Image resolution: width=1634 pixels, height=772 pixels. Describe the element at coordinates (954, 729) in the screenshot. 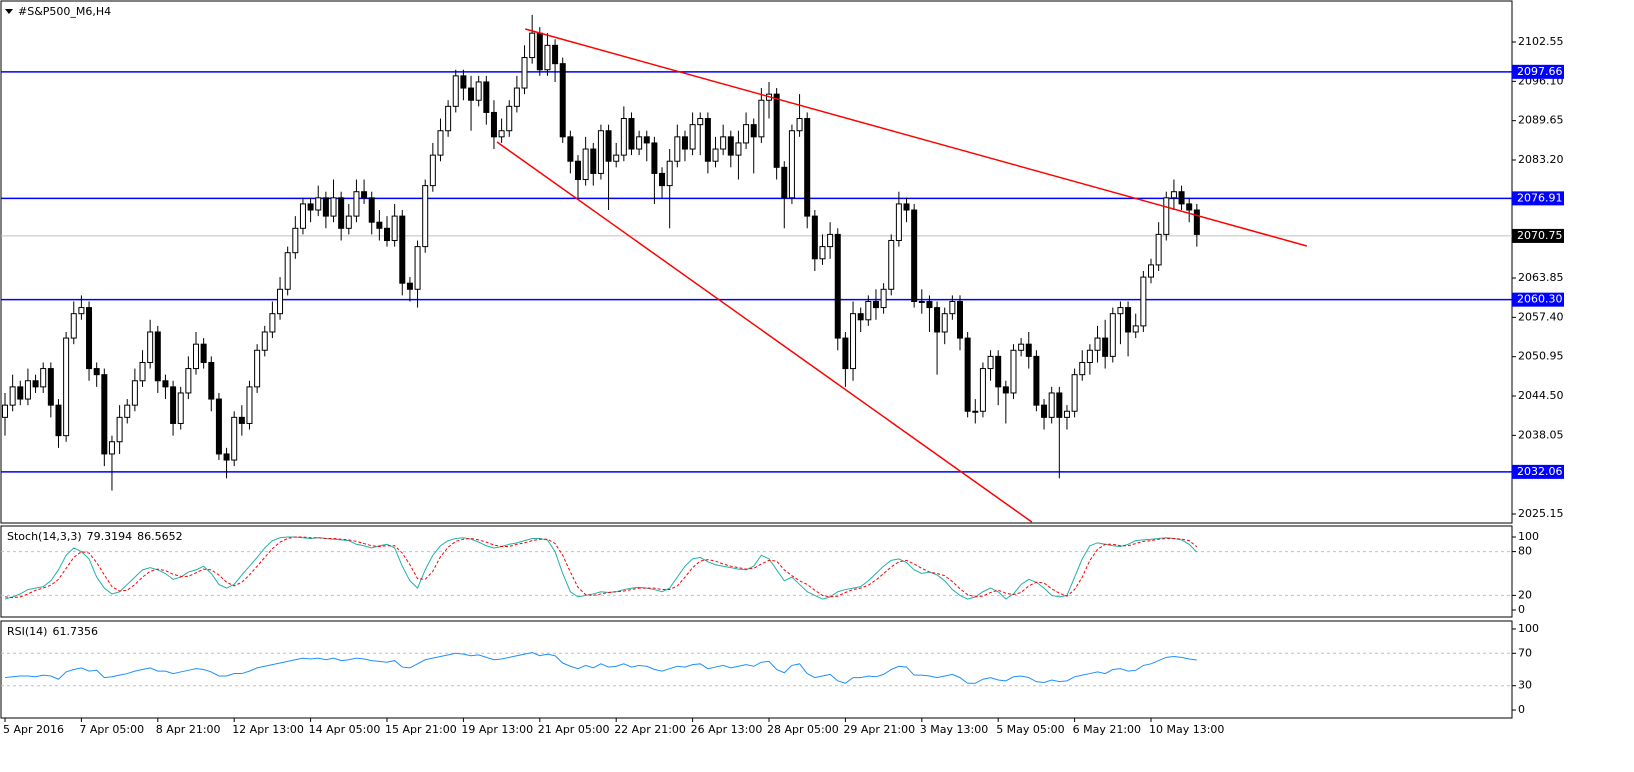

I see `x-tick-label: 3 May 13:00` at that location.